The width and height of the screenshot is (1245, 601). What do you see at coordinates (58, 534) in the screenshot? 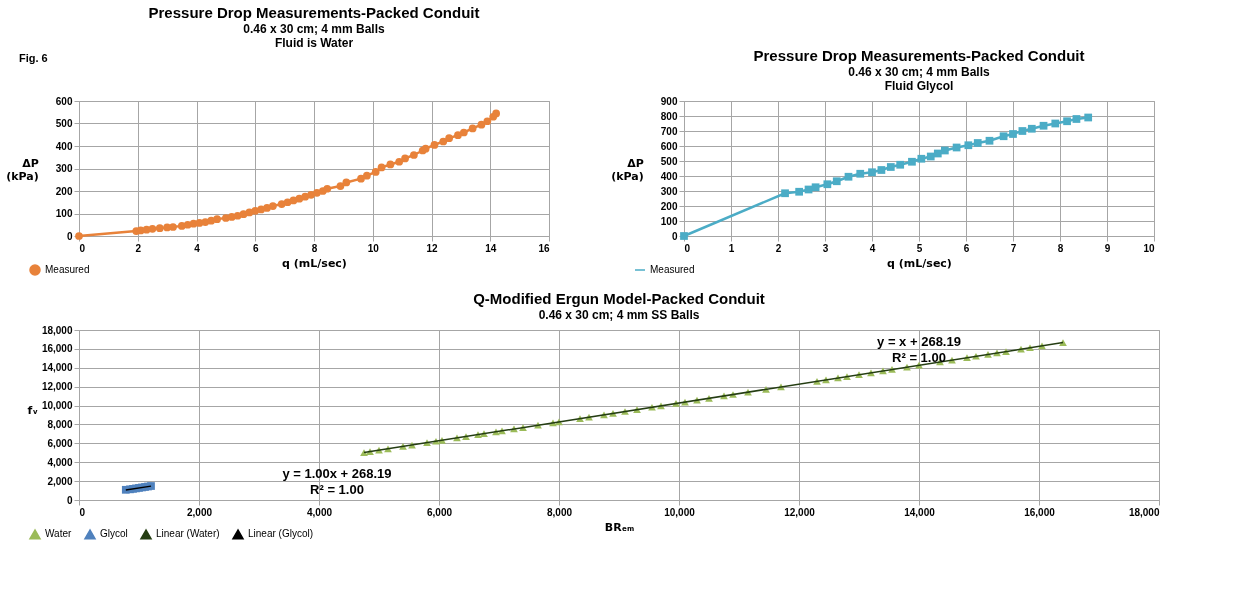
I see `legend-label: Water` at bounding box center [58, 534].